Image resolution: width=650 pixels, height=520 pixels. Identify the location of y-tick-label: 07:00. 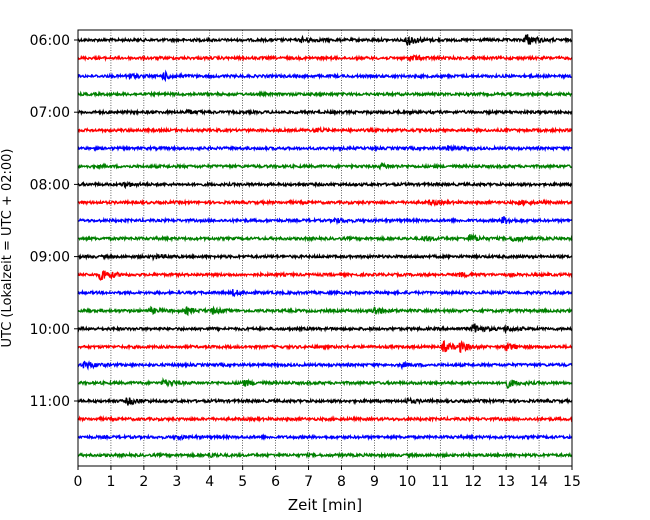
(50, 113).